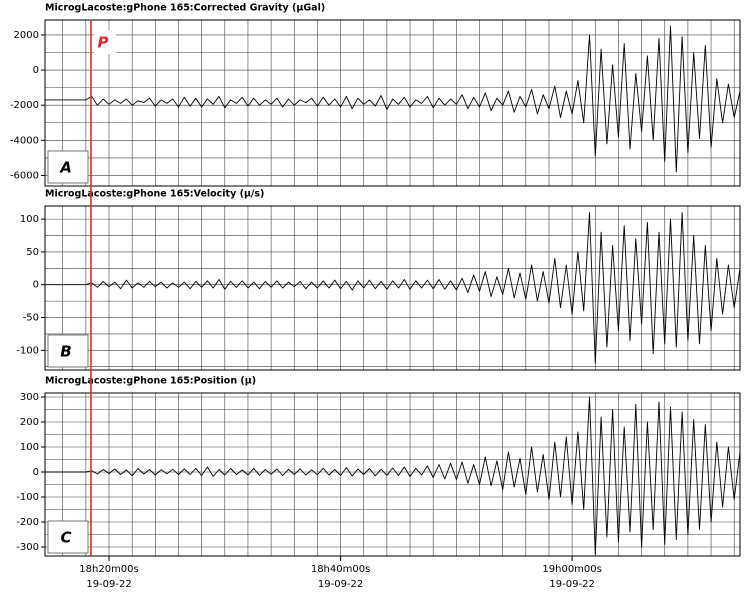 Image resolution: width=753 pixels, height=600 pixels. I want to click on p-label-box, so click(104, 42).